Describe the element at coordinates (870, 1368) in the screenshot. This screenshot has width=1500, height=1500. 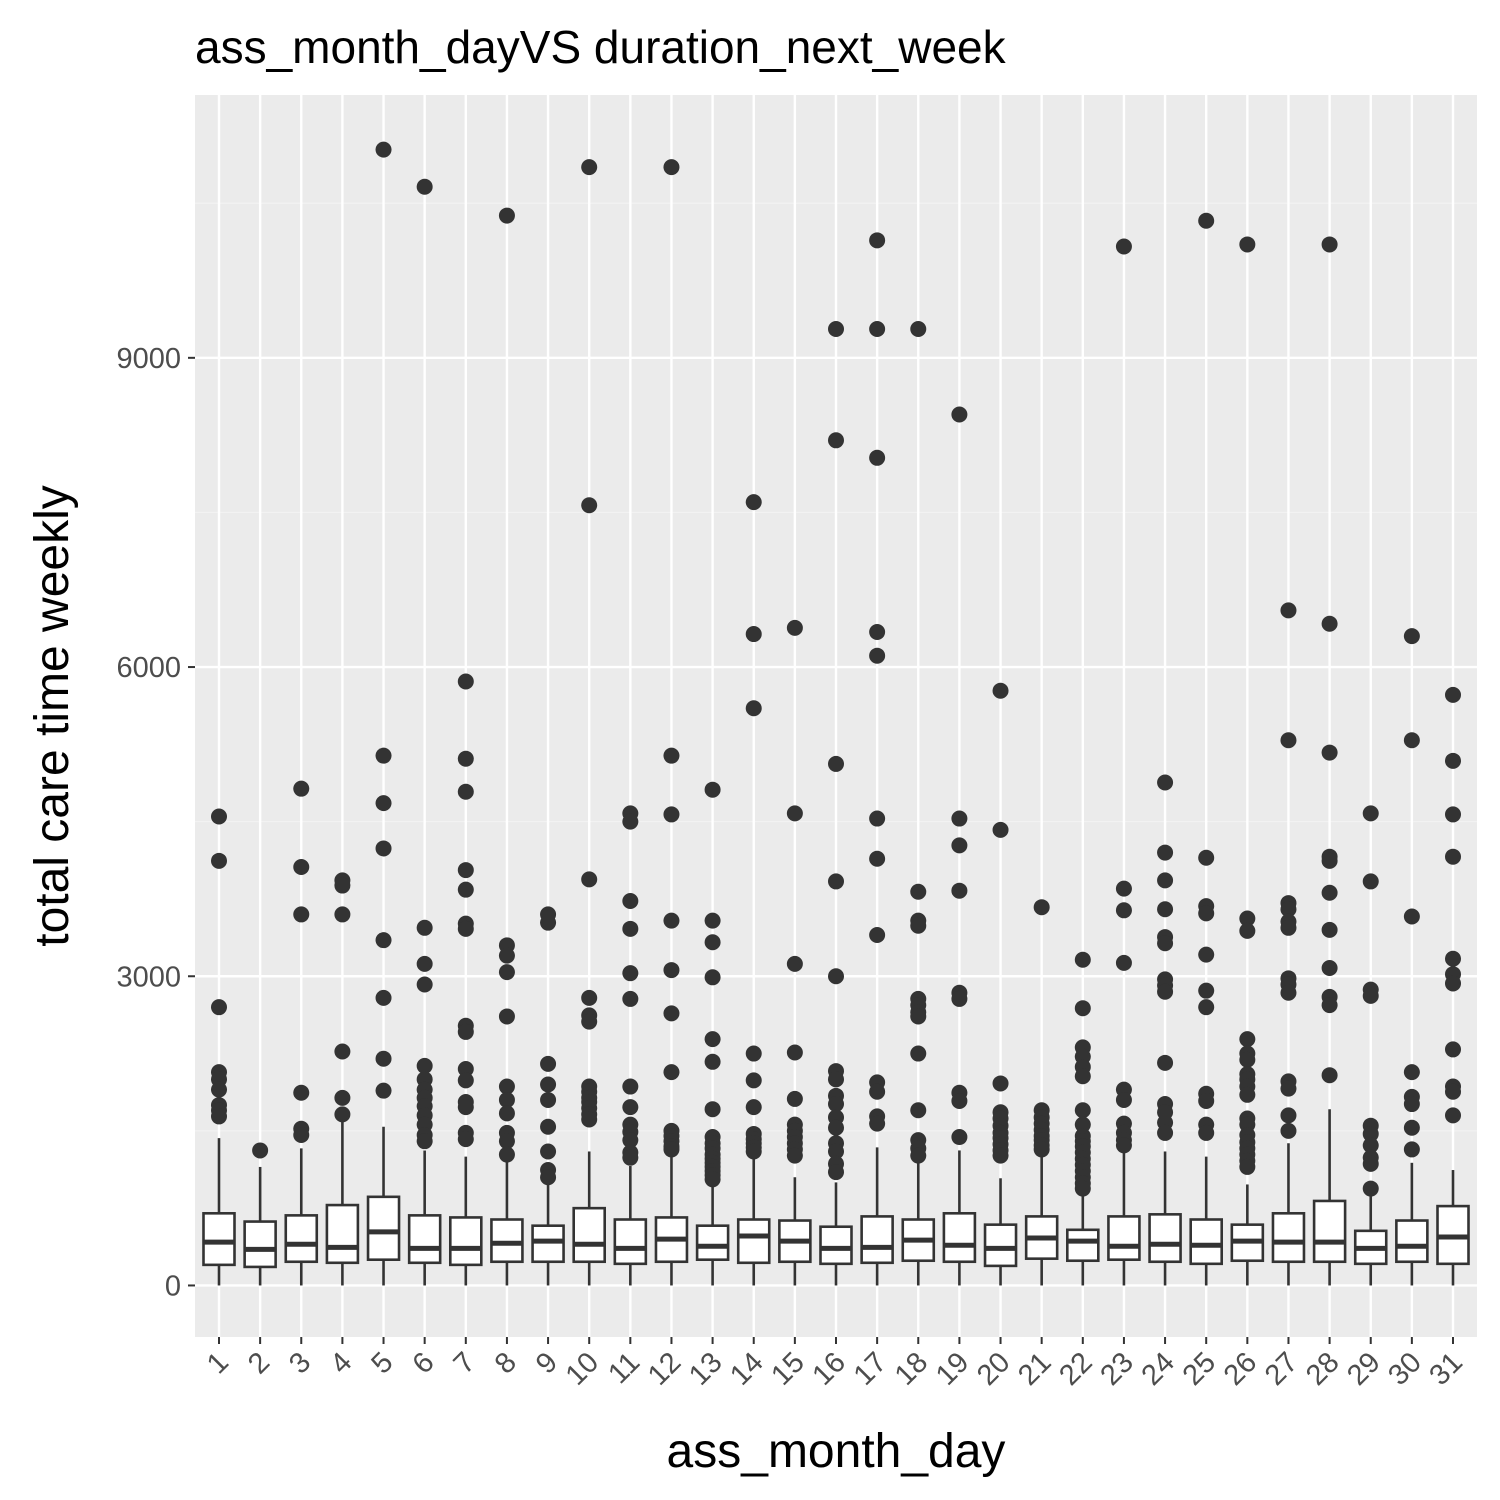
I see `x-tick-label: 17` at that location.